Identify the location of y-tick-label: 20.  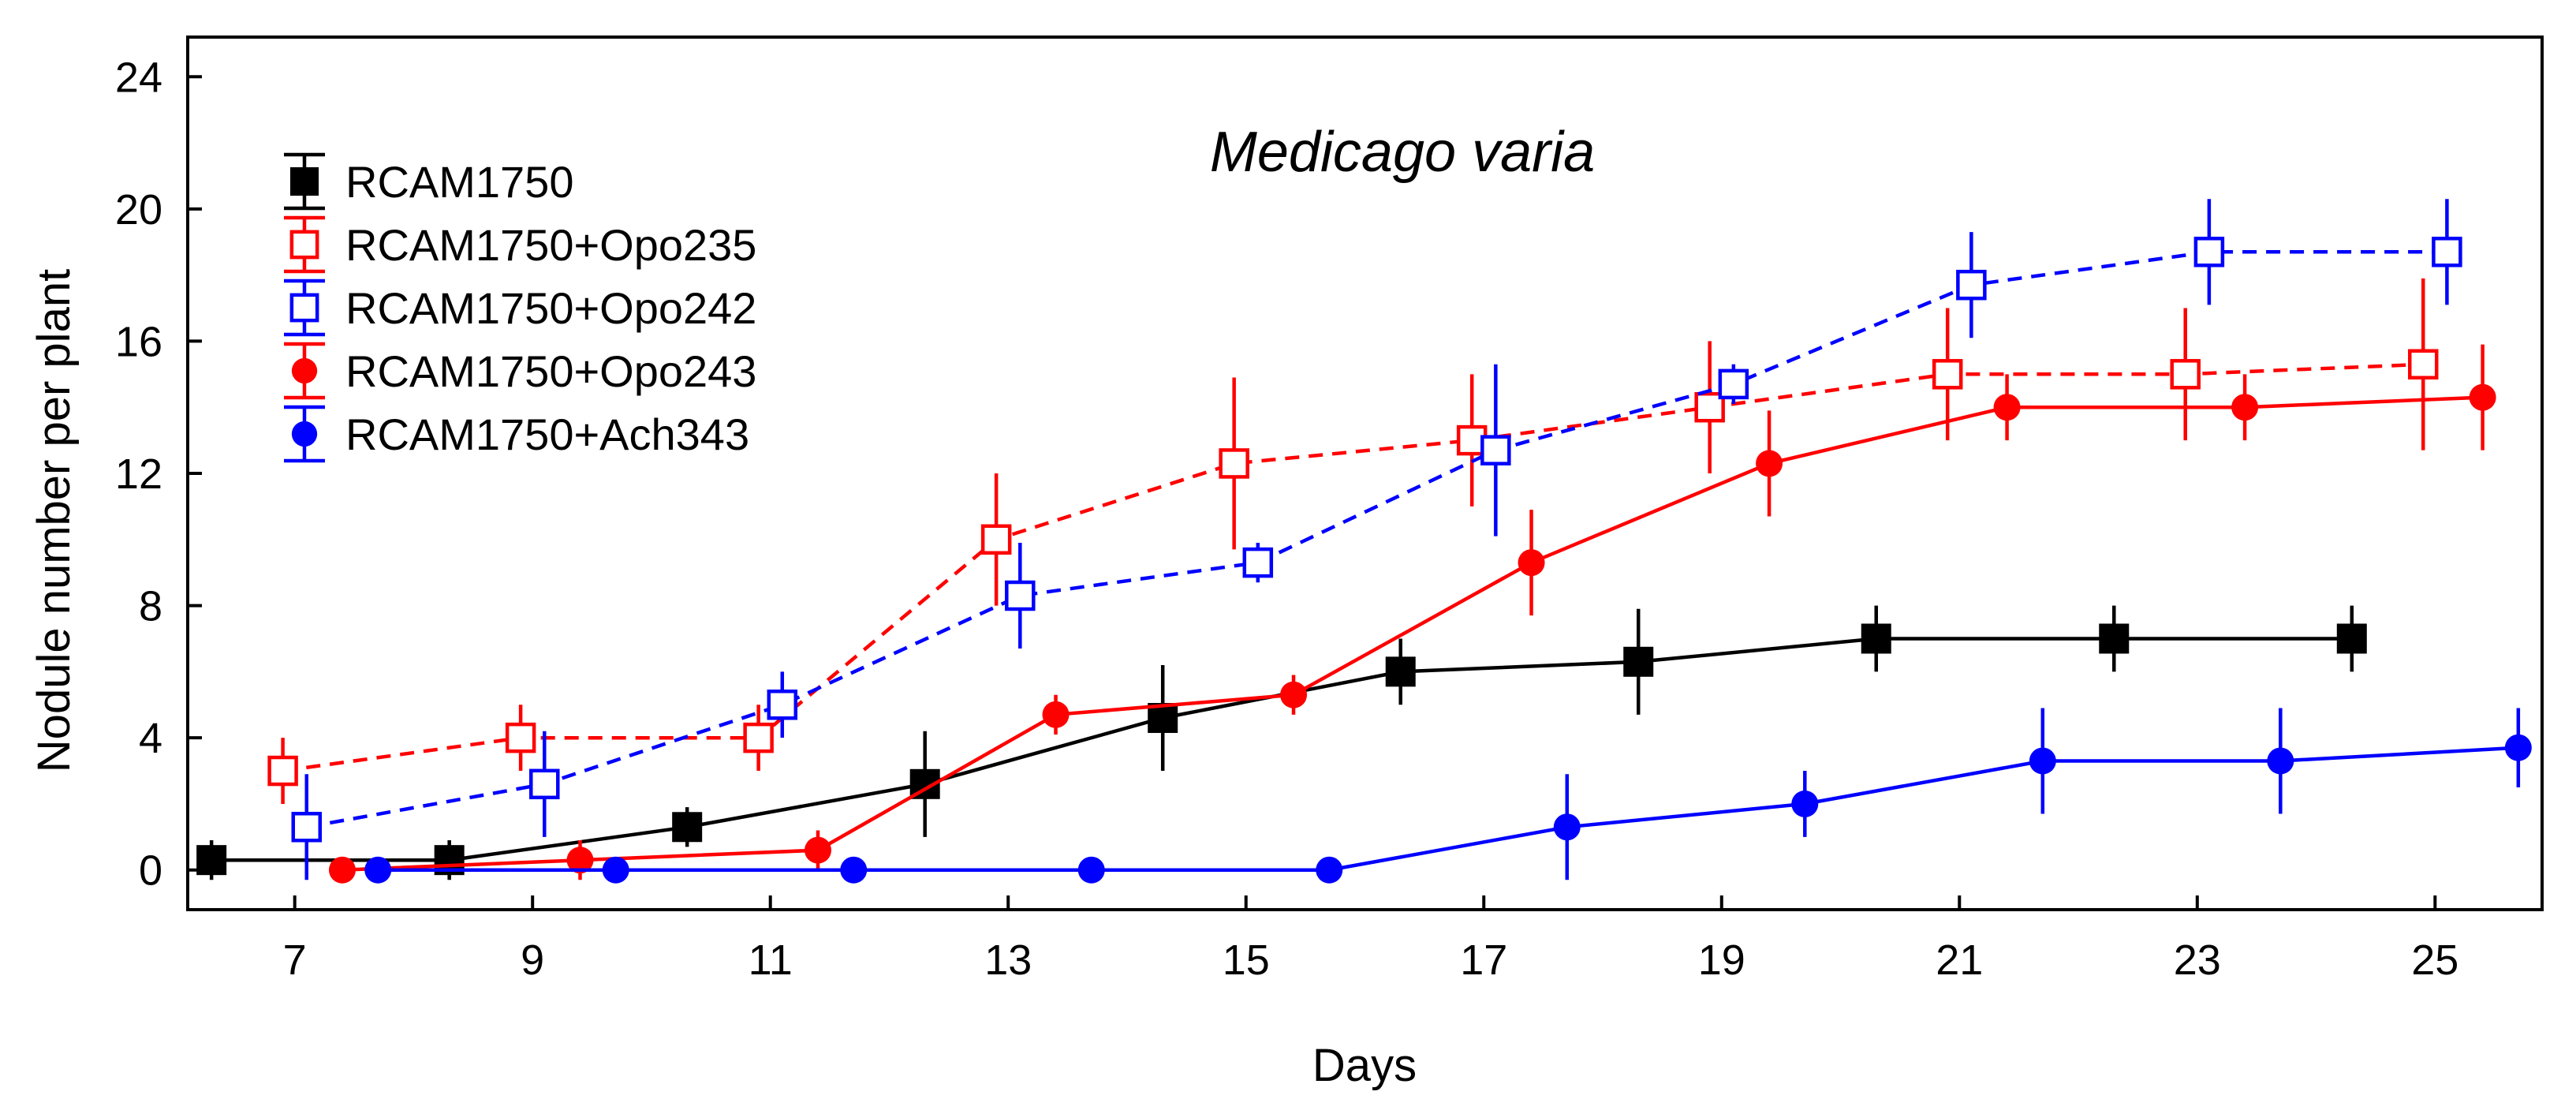
(138, 210).